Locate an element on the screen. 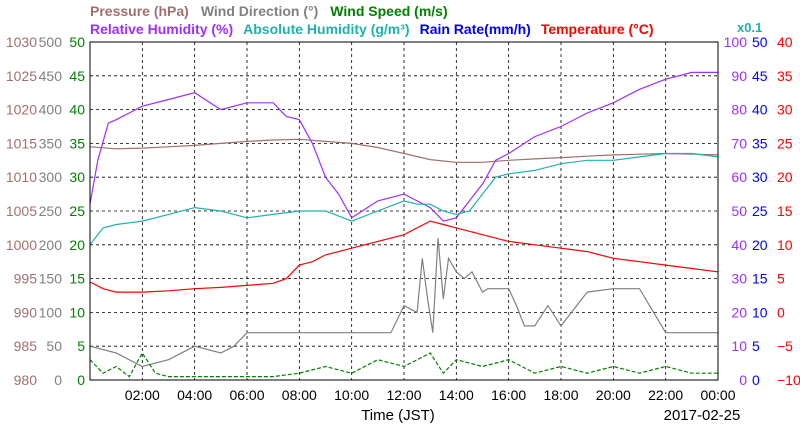  y-tick-label-wind-speed: 0 is located at coordinates (81, 380).